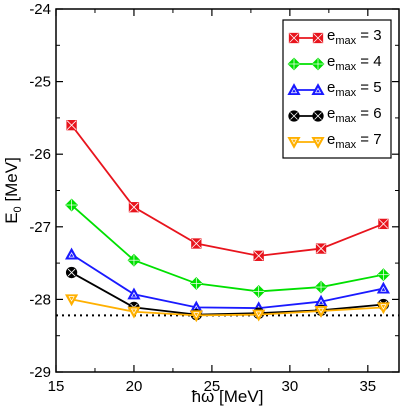  I want to click on y-tick-label: -25, so click(40, 82).